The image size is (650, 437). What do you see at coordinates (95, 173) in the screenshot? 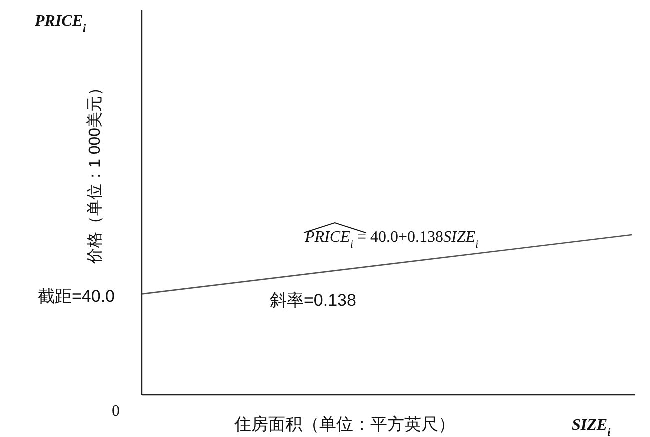
I see `y-axis-title: 价格（单位：1 000美元）` at bounding box center [95, 173].